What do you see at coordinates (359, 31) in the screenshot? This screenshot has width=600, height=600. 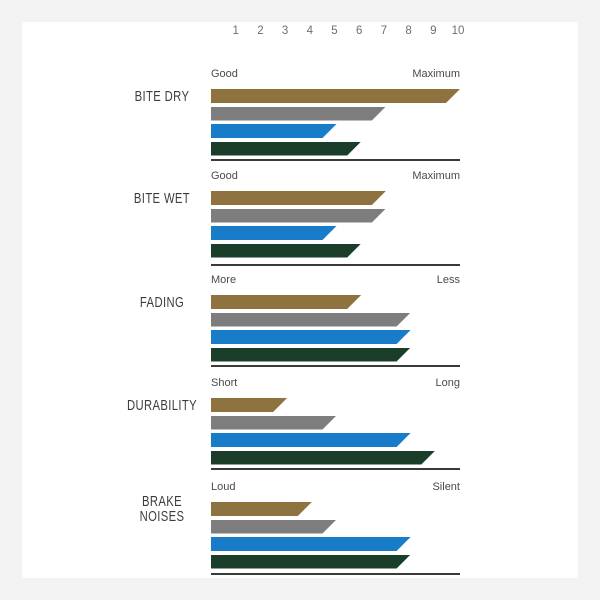 I see `axis-tick-6: 6` at bounding box center [359, 31].